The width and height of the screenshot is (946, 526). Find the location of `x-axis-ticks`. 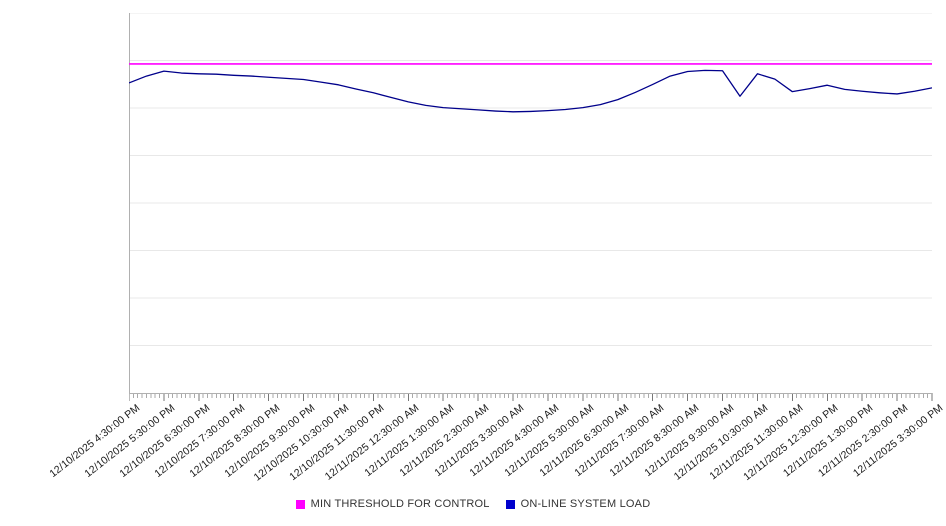

x-axis-ticks is located at coordinates (531, 397).